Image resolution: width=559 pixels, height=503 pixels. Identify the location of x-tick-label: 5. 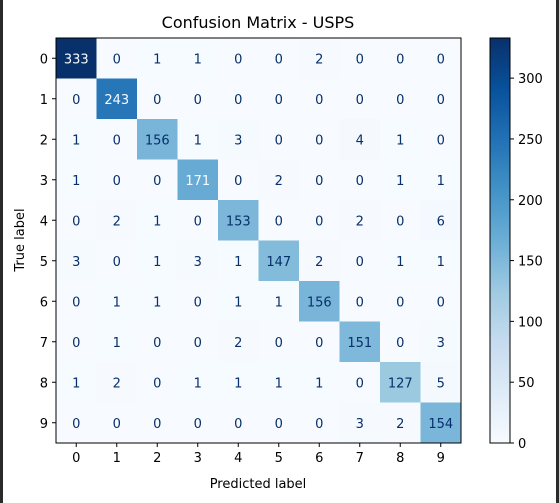
(279, 458).